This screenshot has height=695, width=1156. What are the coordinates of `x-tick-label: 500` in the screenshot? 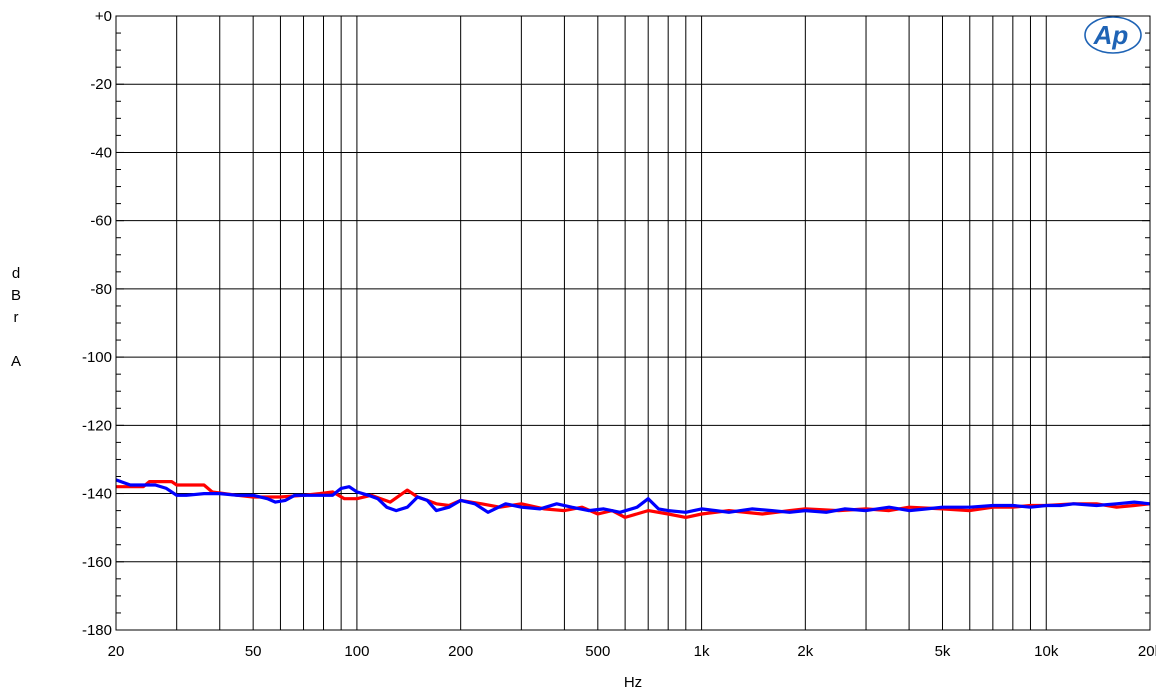 It's located at (597, 651).